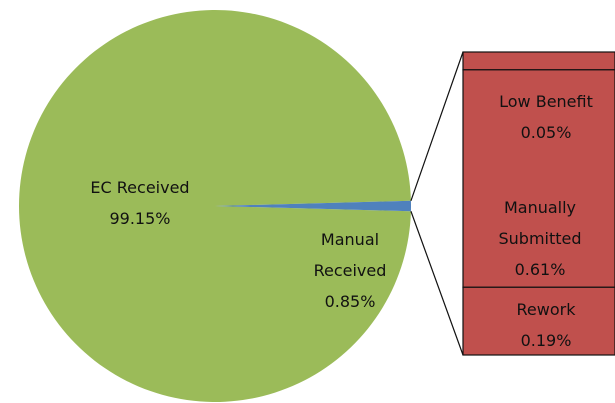  I want to click on data-label: 99.15%, so click(140, 218).